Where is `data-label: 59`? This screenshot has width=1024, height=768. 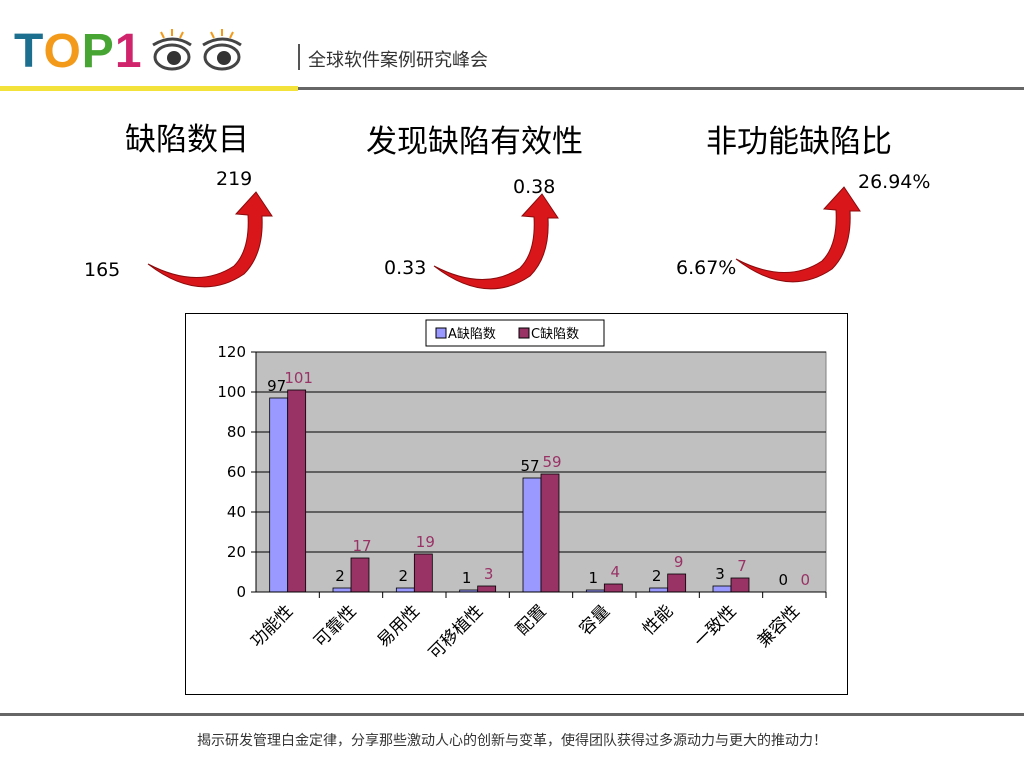 data-label: 59 is located at coordinates (551, 462).